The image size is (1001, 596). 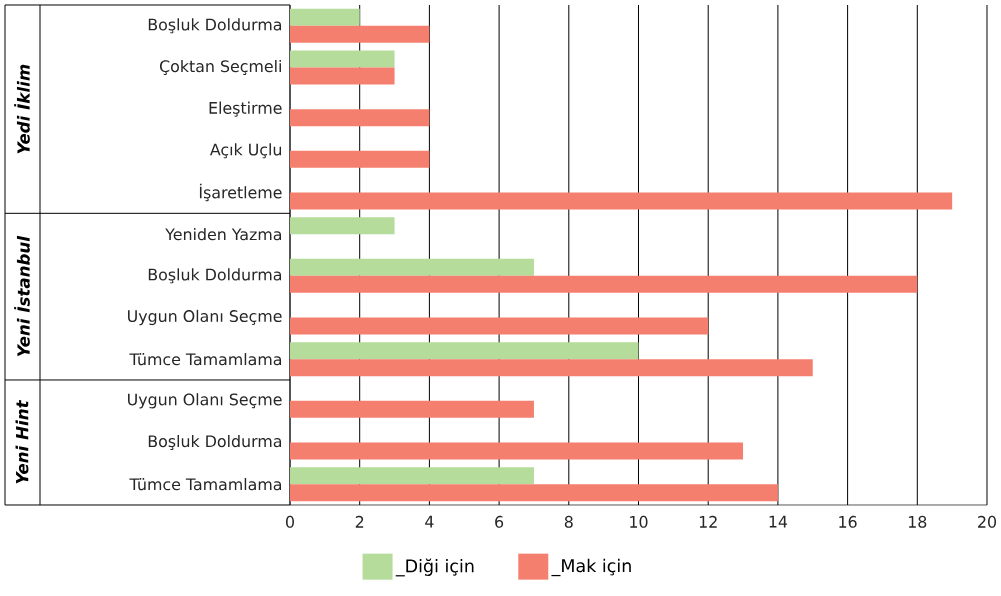 What do you see at coordinates (778, 521) in the screenshot?
I see `x-tick-label: 14` at bounding box center [778, 521].